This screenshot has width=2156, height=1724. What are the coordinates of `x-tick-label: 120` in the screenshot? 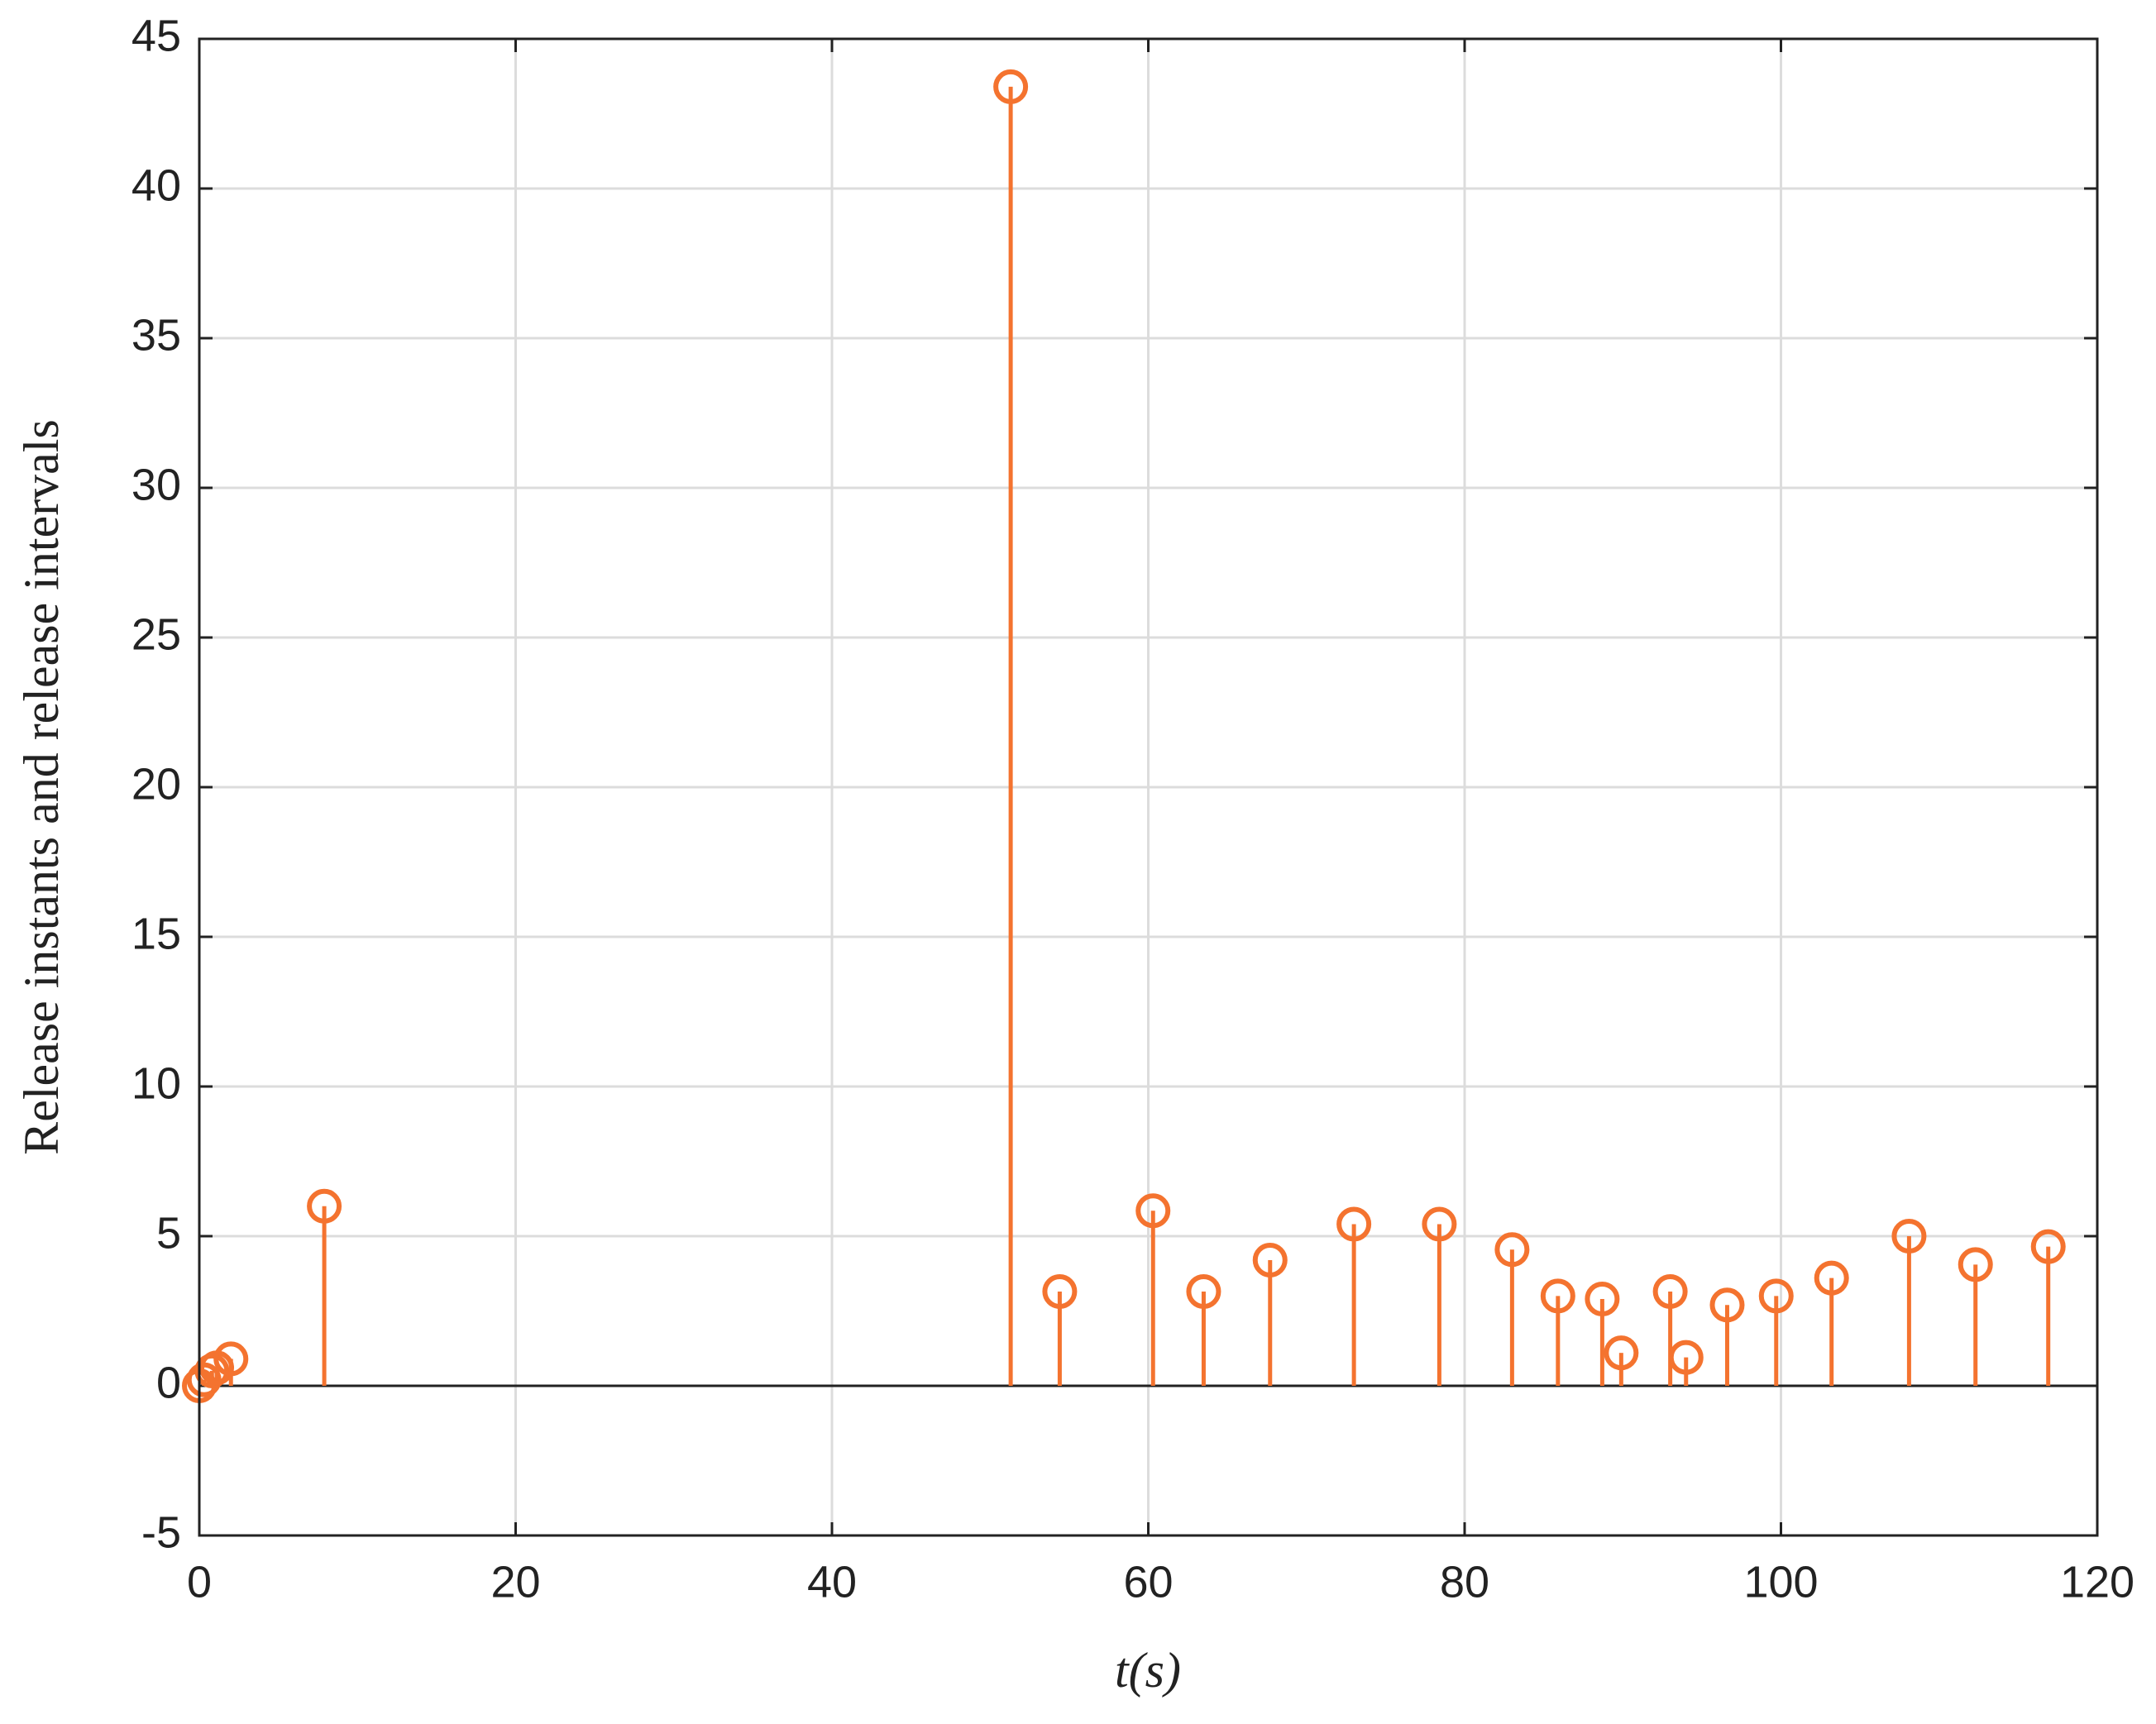 It's located at (2097, 1582).